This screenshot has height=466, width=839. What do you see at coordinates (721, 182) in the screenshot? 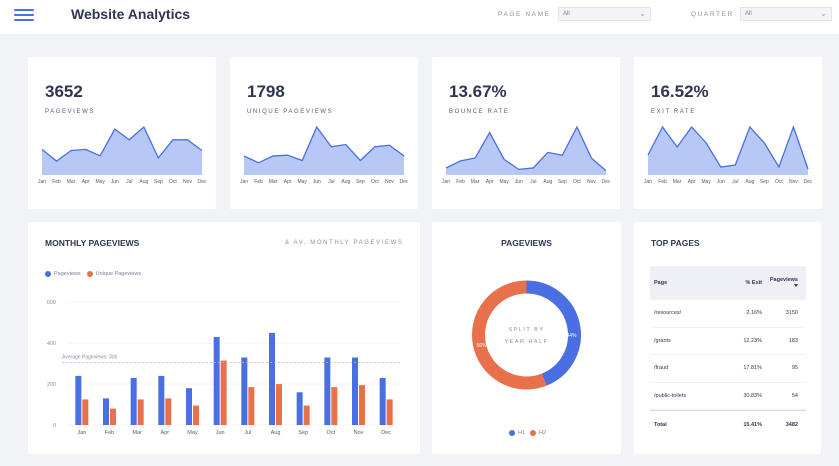
I see `sparkline-month-label: Jun` at bounding box center [721, 182].